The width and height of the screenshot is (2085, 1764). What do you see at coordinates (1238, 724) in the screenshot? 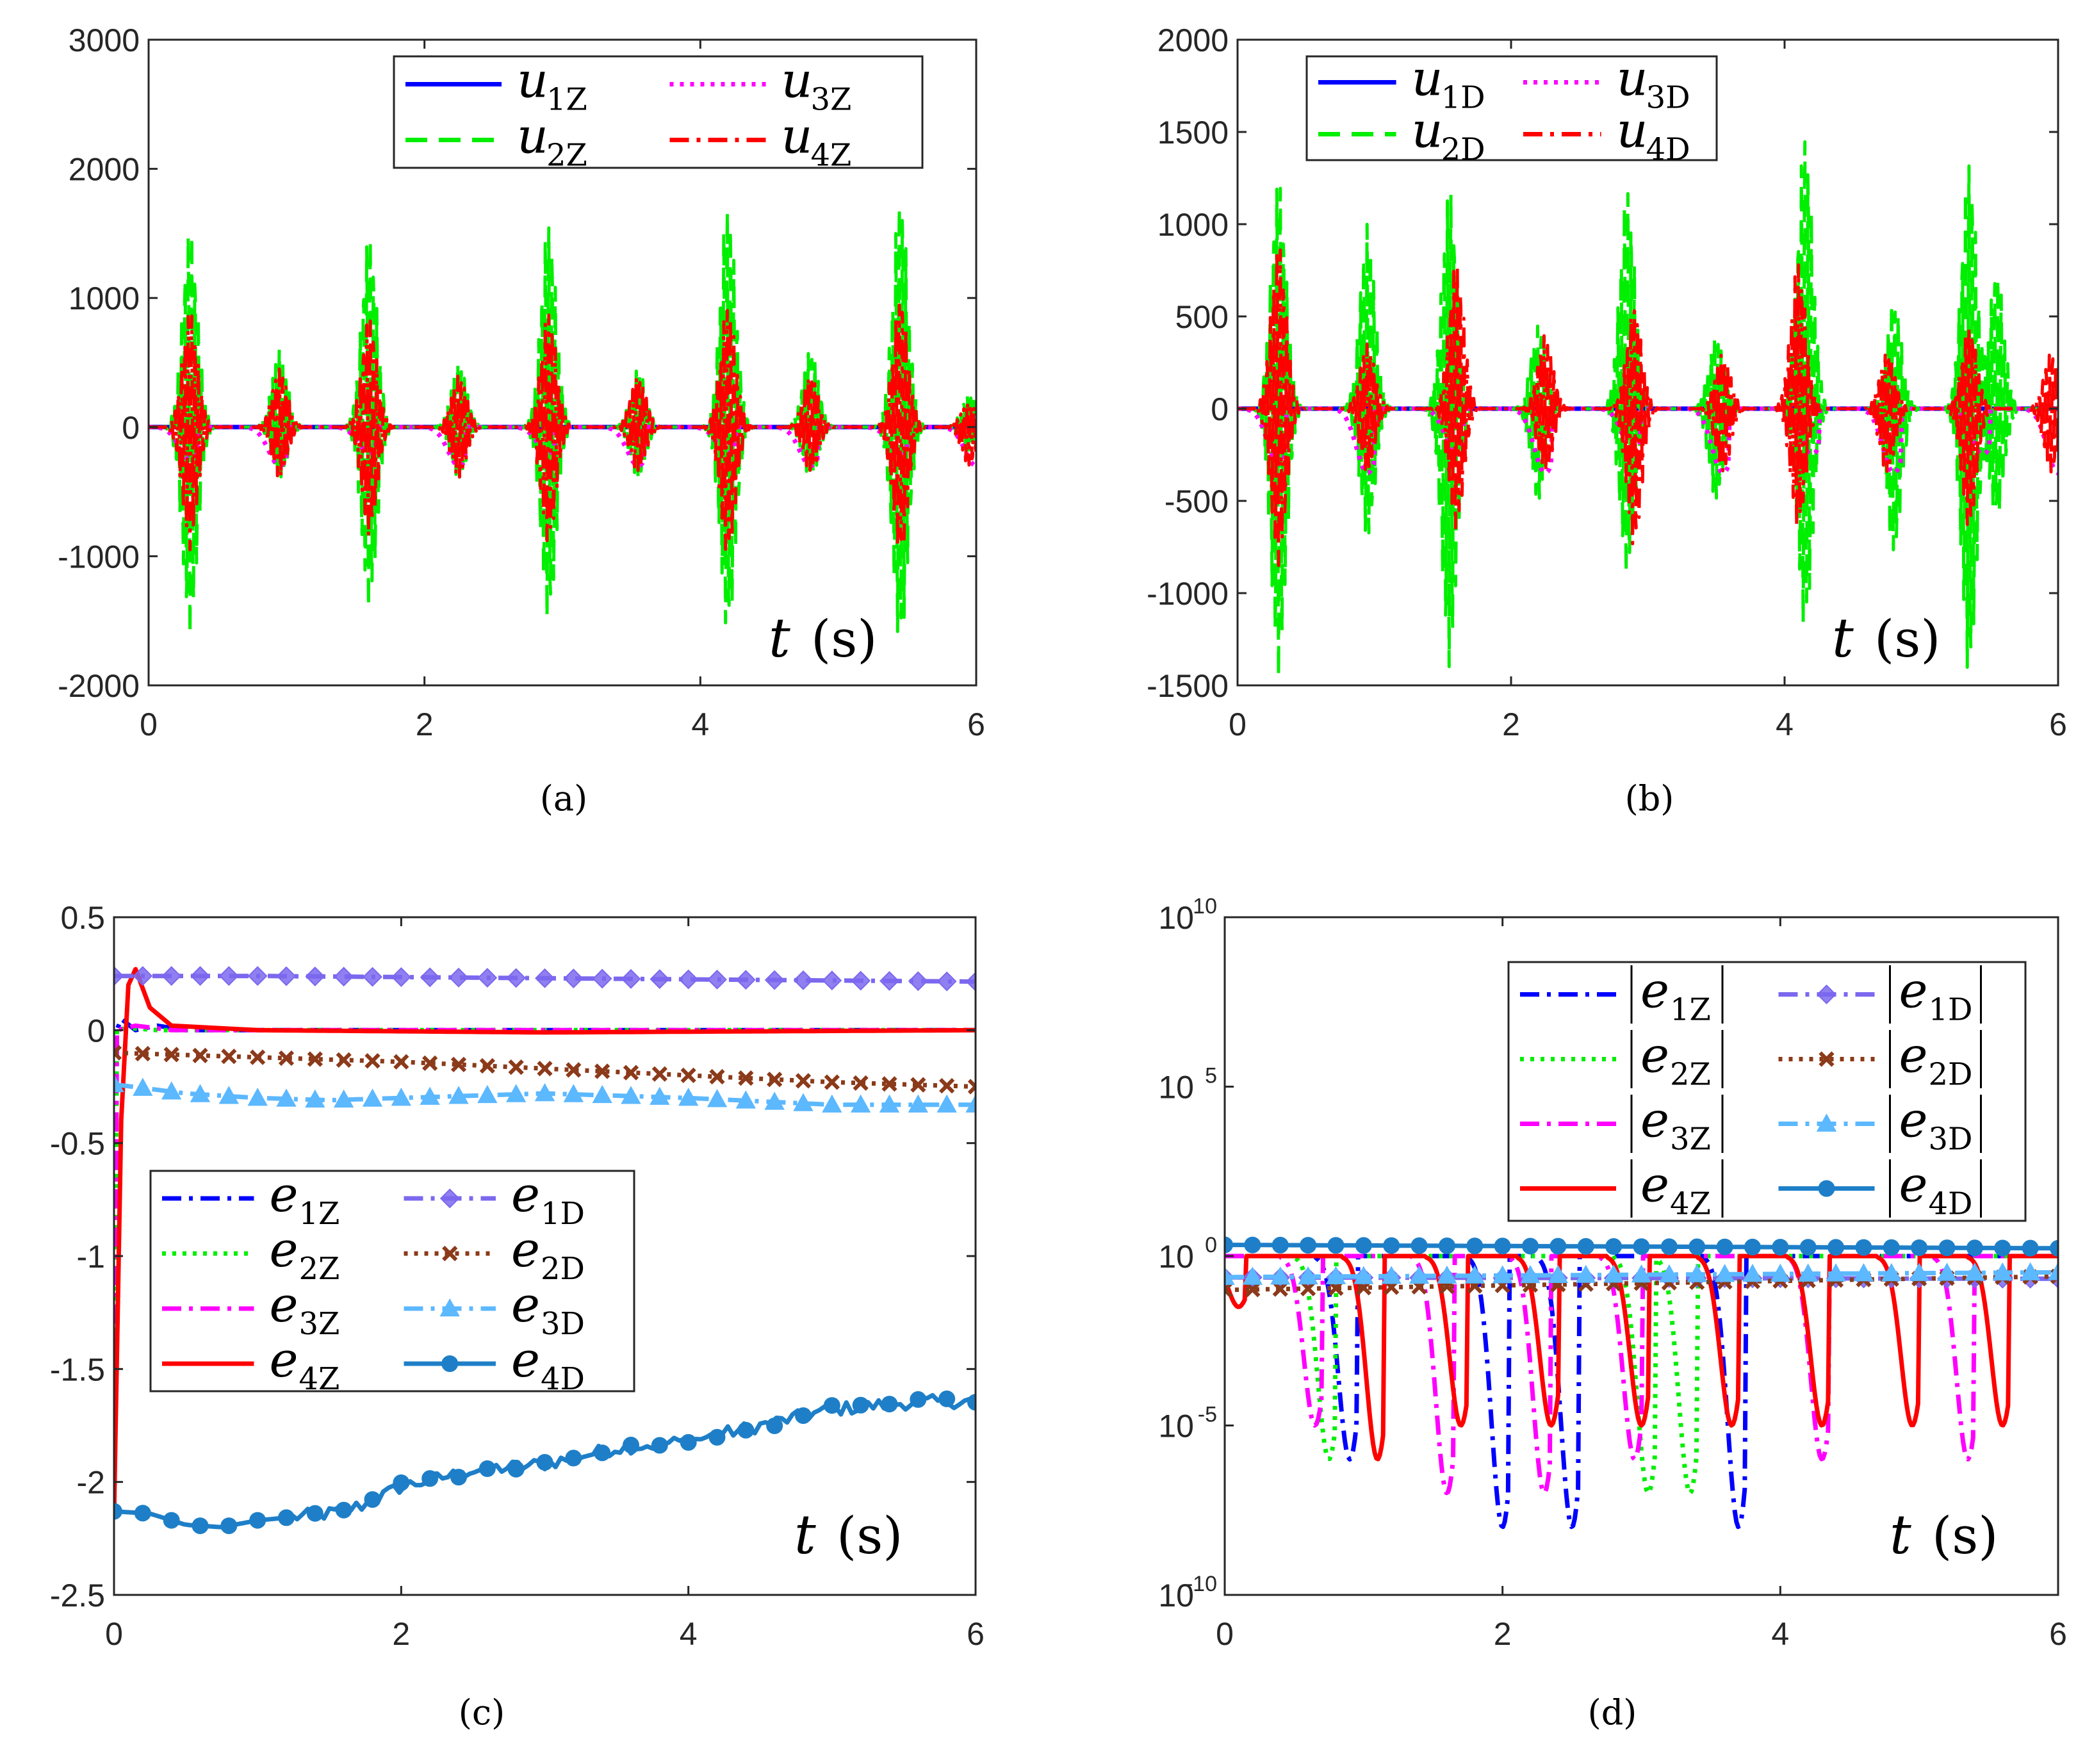
I see `x-tick-label: 0` at bounding box center [1238, 724].